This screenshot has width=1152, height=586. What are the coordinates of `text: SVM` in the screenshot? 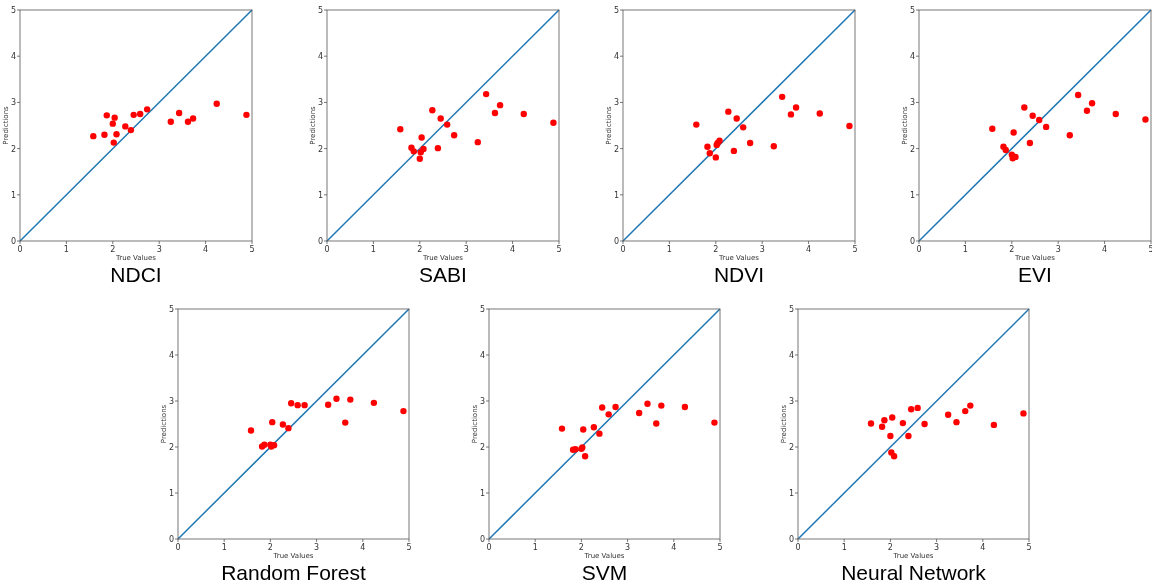 It's located at (604, 572).